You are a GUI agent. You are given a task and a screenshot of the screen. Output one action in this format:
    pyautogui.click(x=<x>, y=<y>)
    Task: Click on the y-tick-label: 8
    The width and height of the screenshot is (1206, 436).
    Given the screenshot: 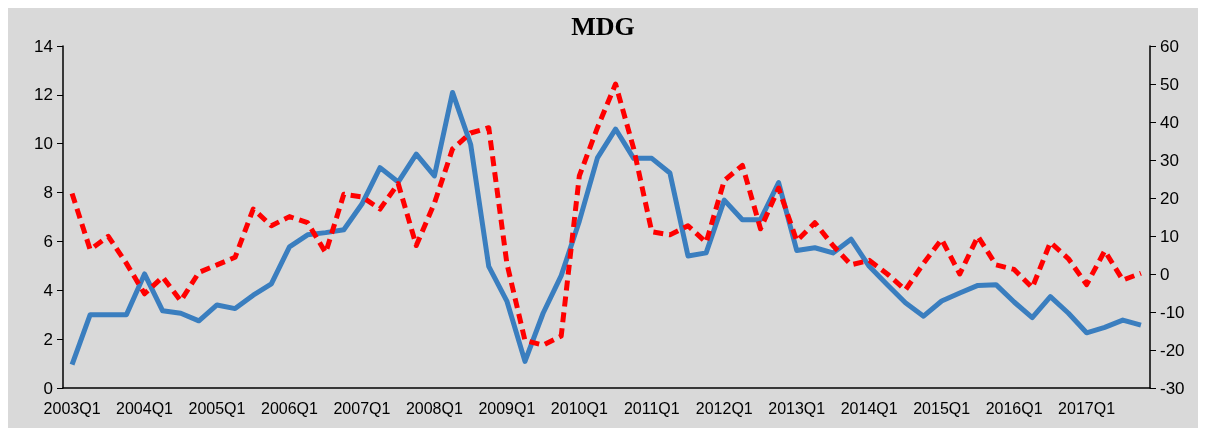 What is the action you would take?
    pyautogui.click(x=48, y=193)
    